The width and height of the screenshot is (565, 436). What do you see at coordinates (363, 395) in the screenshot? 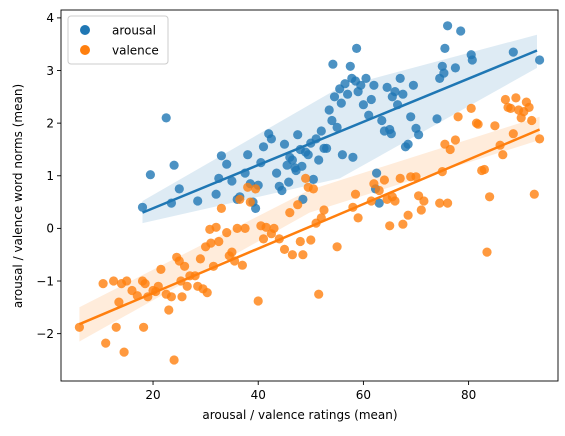
I see `x-tick-label: 60` at bounding box center [363, 395].